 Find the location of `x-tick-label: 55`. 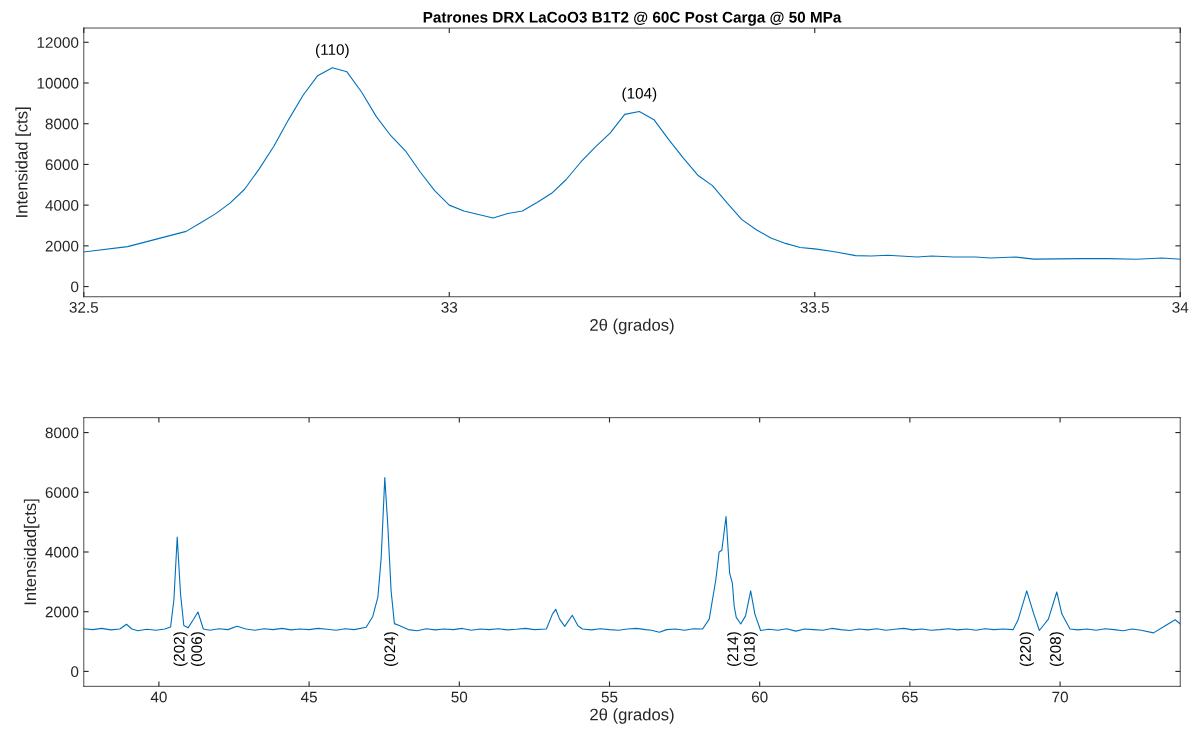

x-tick-label: 55 is located at coordinates (609, 697).